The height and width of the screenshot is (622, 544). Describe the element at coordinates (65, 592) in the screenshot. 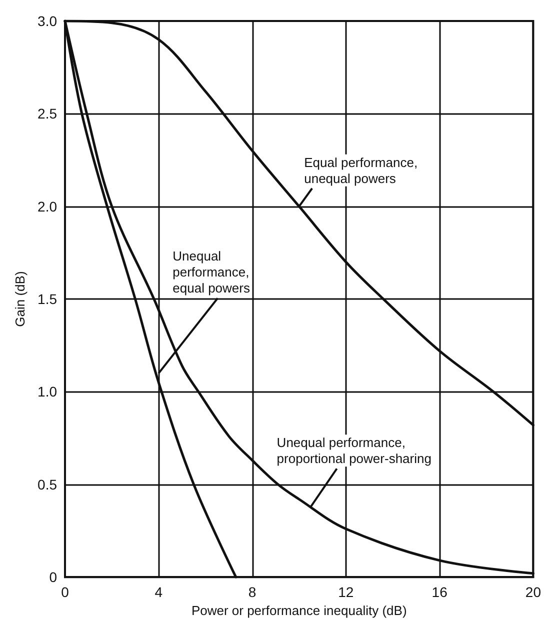

I see `x-tick-label: 0` at that location.